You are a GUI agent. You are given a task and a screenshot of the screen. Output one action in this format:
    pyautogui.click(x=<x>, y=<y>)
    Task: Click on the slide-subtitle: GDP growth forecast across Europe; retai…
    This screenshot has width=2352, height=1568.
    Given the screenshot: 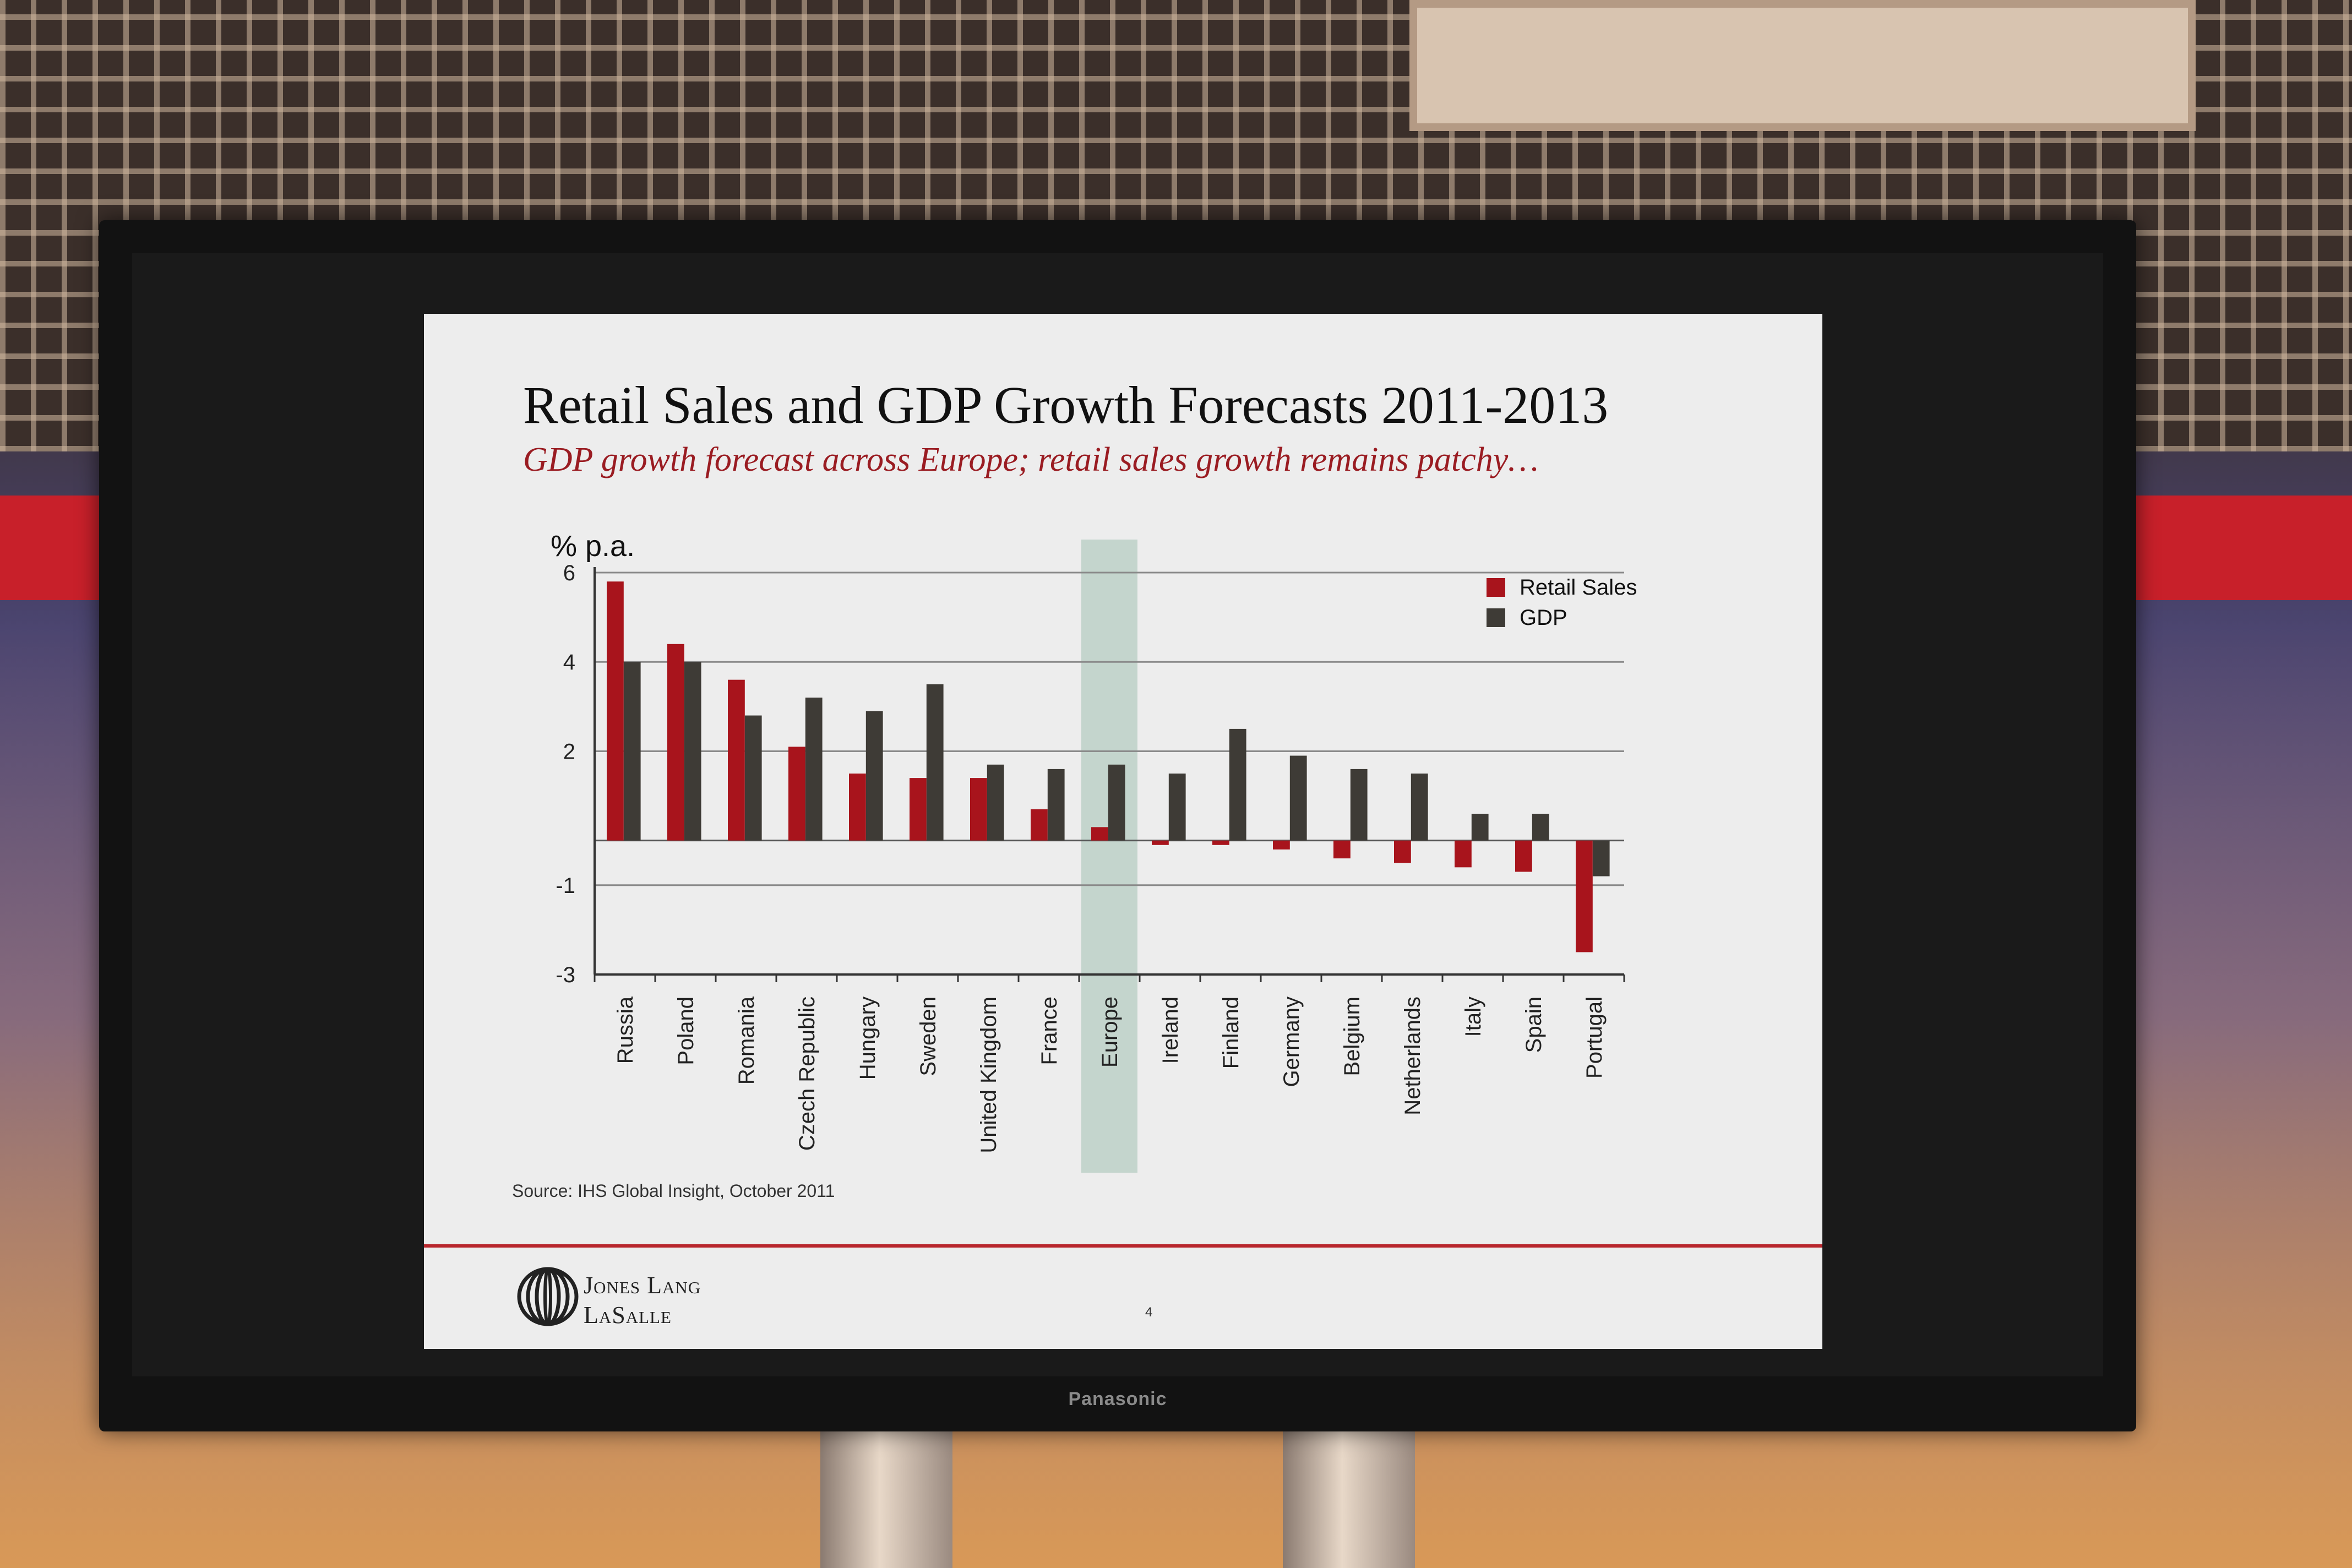 What is the action you would take?
    pyautogui.click(x=1031, y=459)
    